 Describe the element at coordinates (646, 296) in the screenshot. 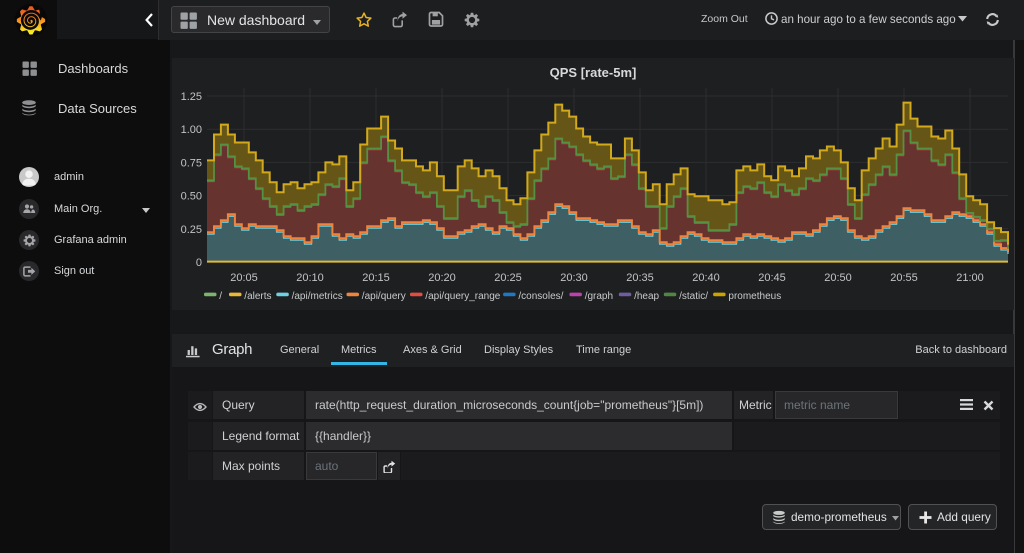

I see `svg-text: /heap` at that location.